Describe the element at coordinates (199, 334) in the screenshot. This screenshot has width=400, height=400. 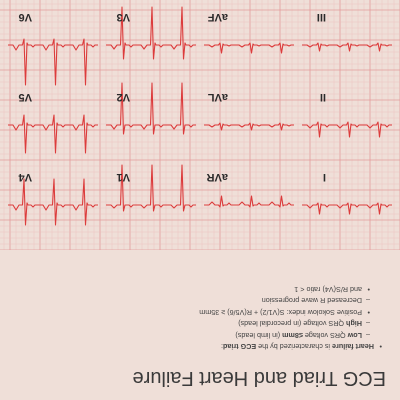
I see `bullet-line: –Low QRS voltage ≤8mm (in limb leads)` at that location.